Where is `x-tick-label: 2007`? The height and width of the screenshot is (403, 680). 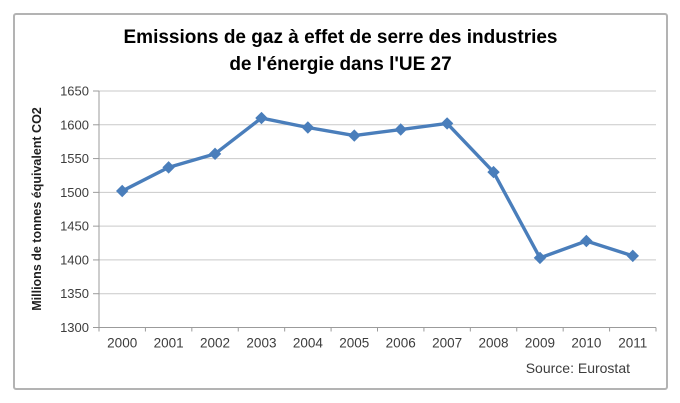 x-tick-label: 2007 is located at coordinates (447, 343).